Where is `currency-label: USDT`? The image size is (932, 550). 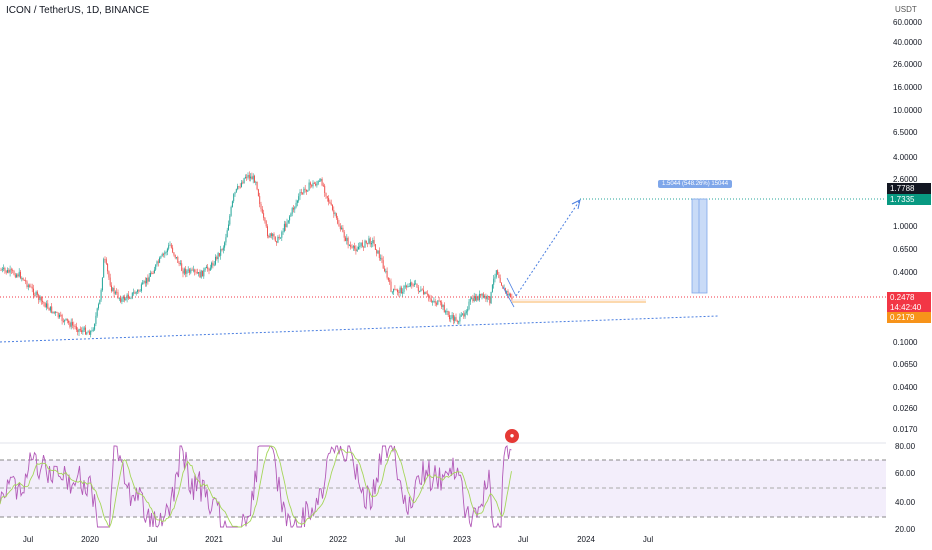
currency-label: USDT is located at coordinates (906, 9).